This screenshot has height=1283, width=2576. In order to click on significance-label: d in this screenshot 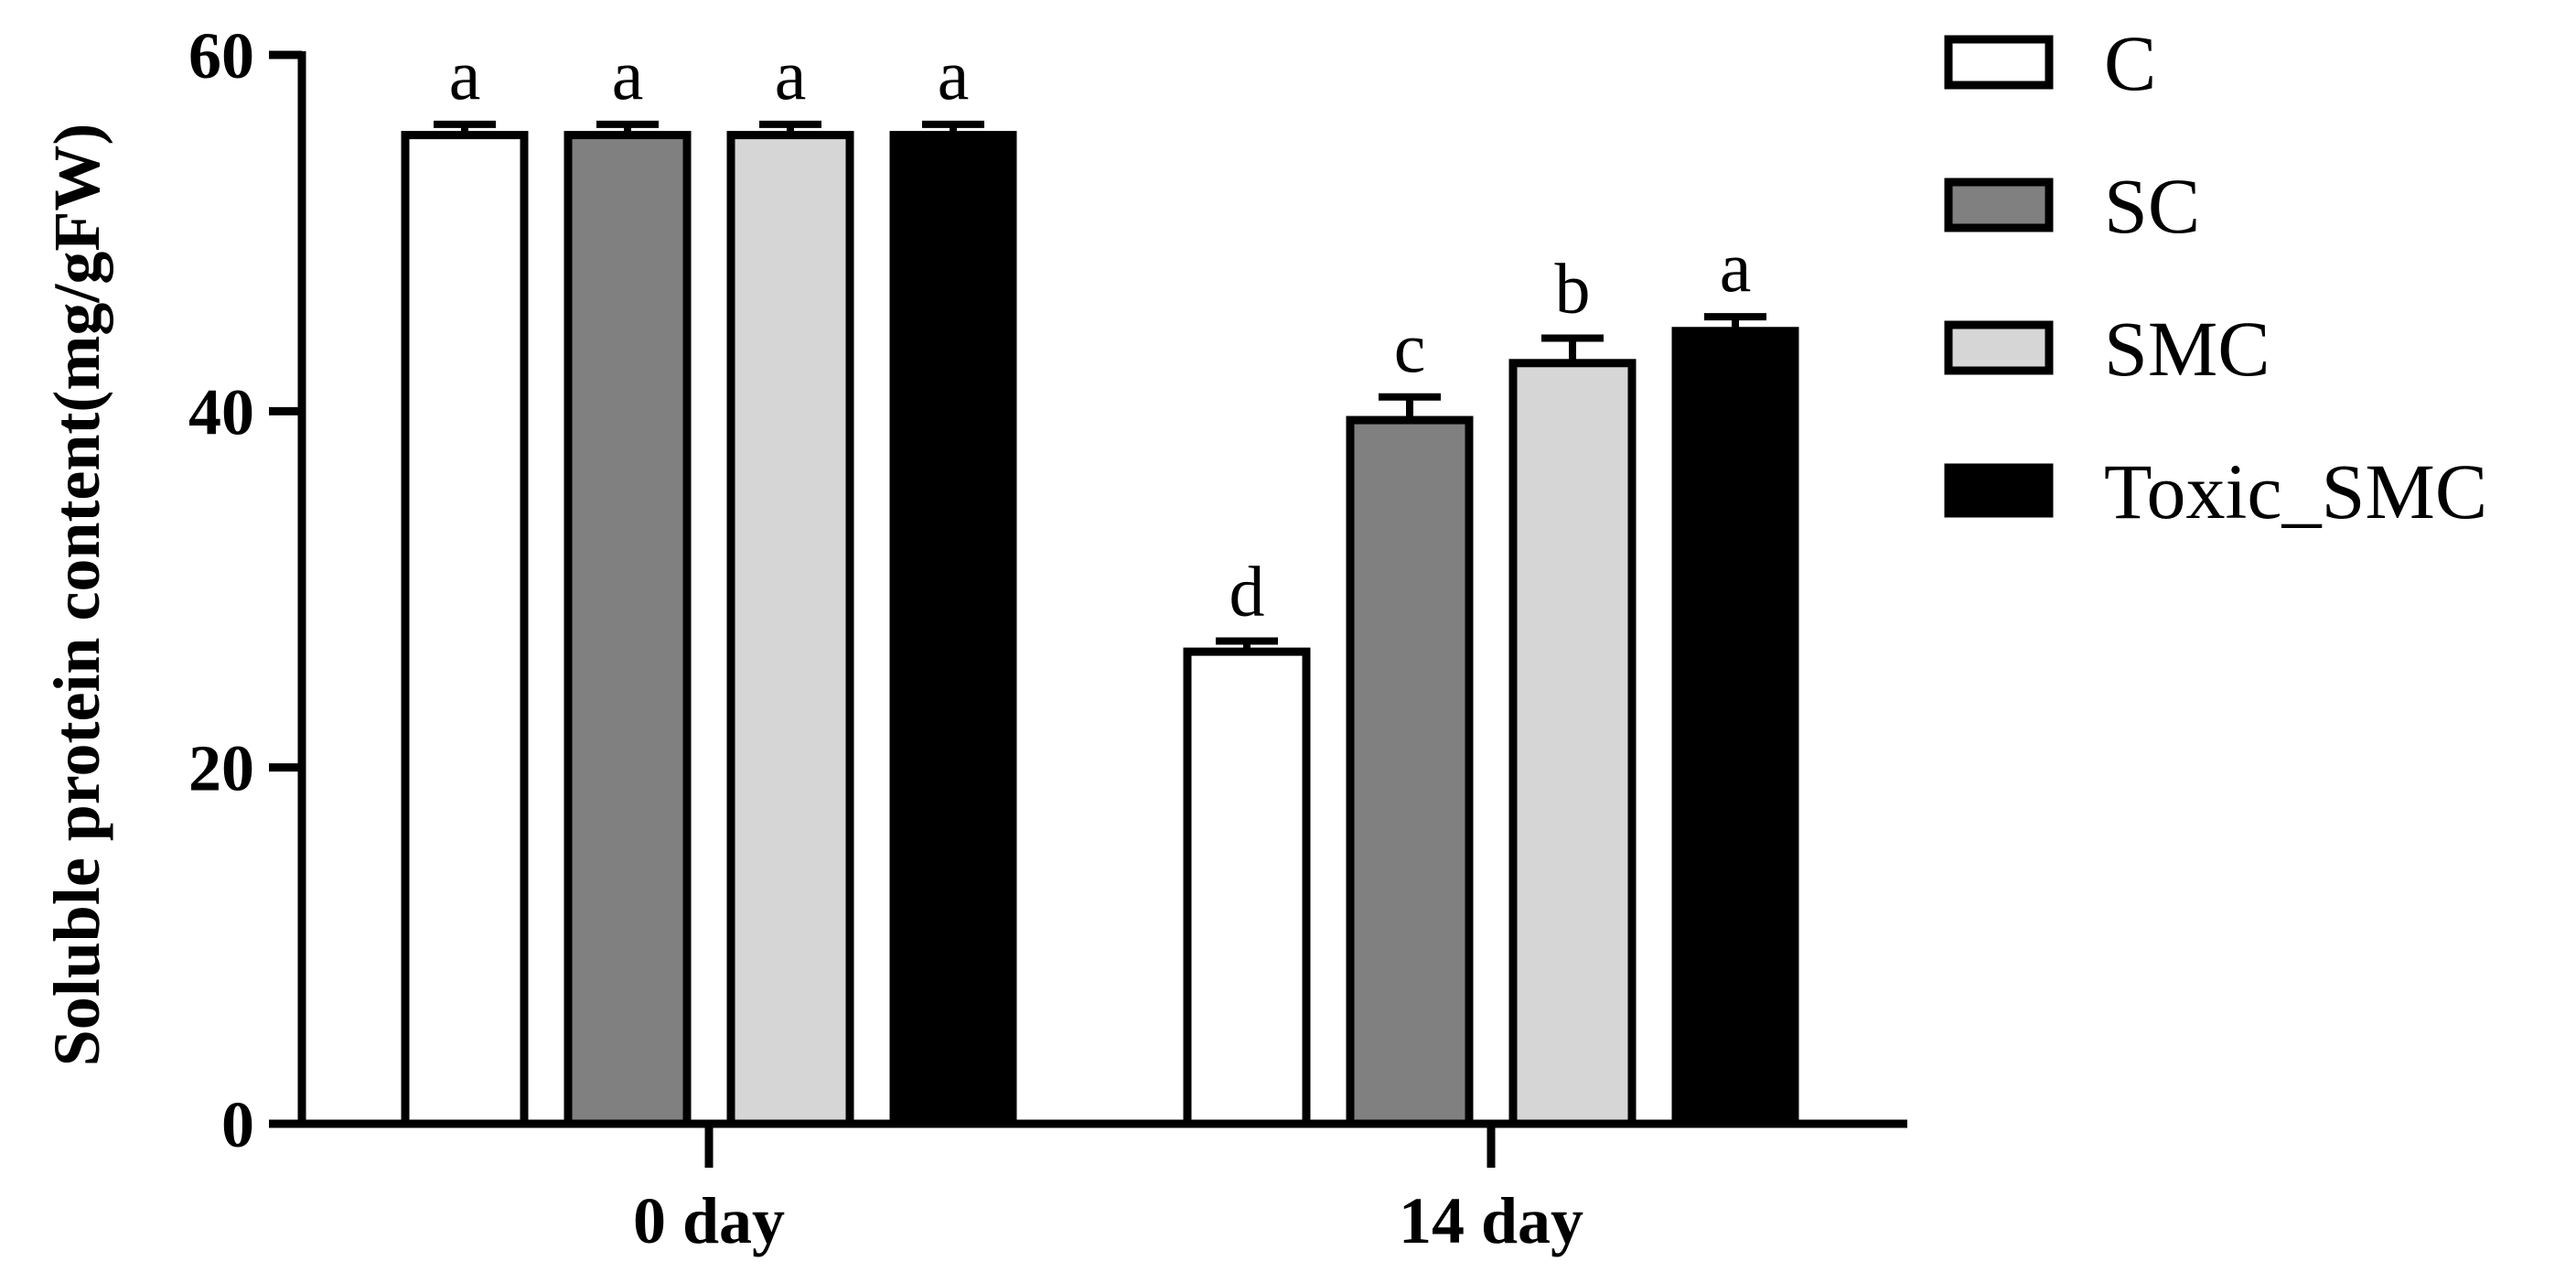, I will do `click(1247, 591)`.